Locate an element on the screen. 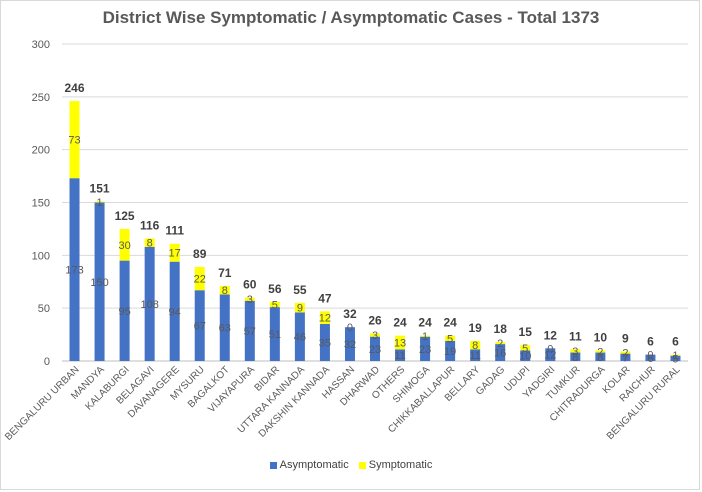 The width and height of the screenshot is (702, 492). data-label-asymptomatic: 32 is located at coordinates (350, 345).